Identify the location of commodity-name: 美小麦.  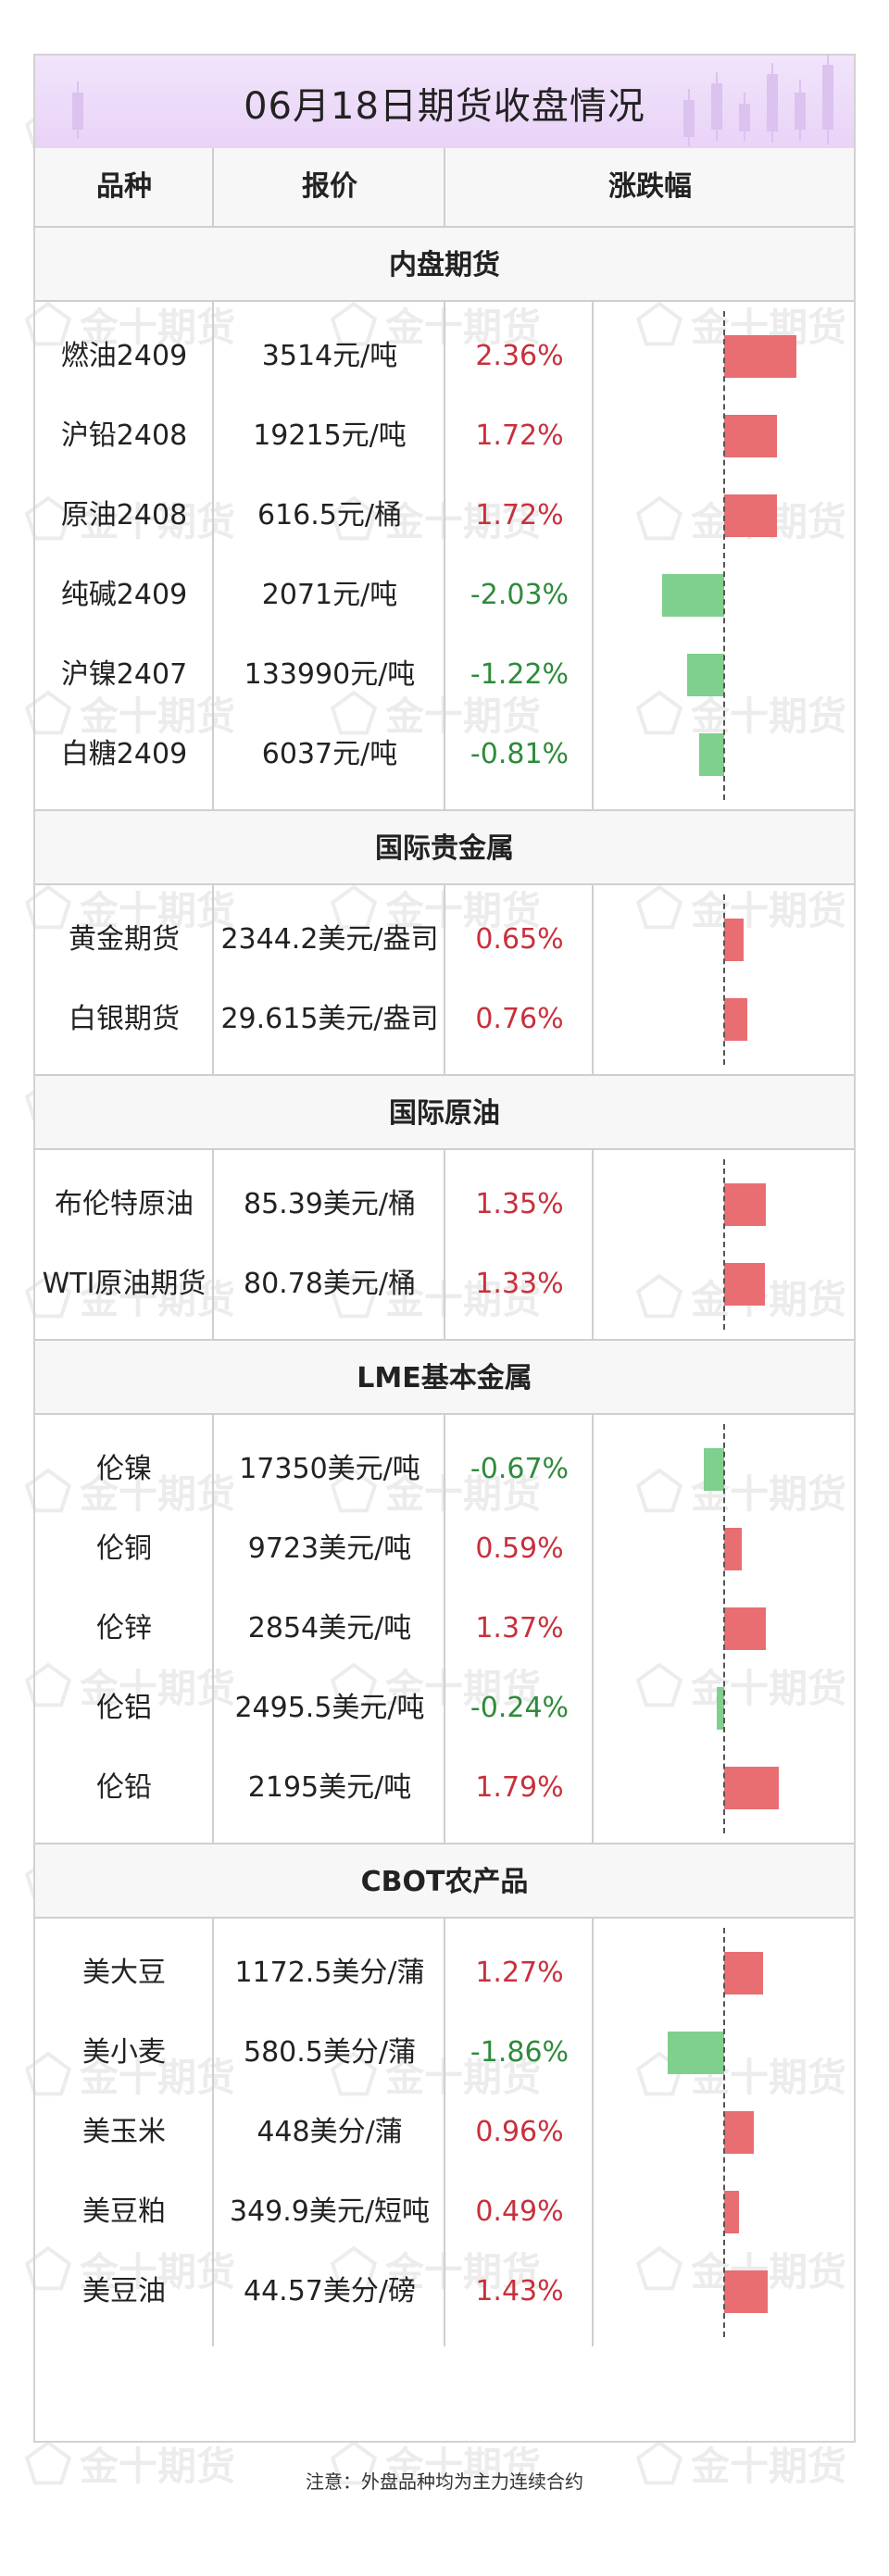
(124, 2052).